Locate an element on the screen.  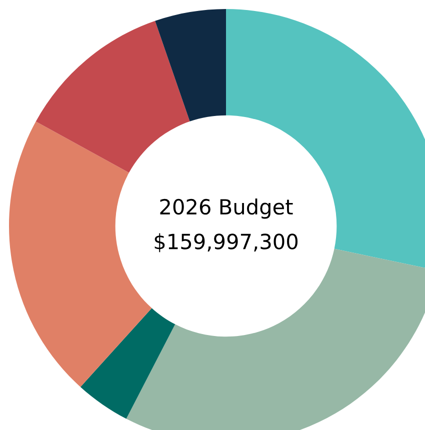
text: $159,997,300 is located at coordinates (226, 242).